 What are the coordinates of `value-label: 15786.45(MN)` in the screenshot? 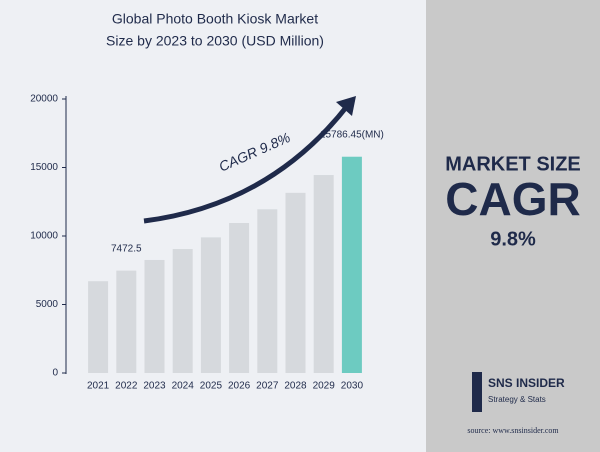 It's located at (352, 134).